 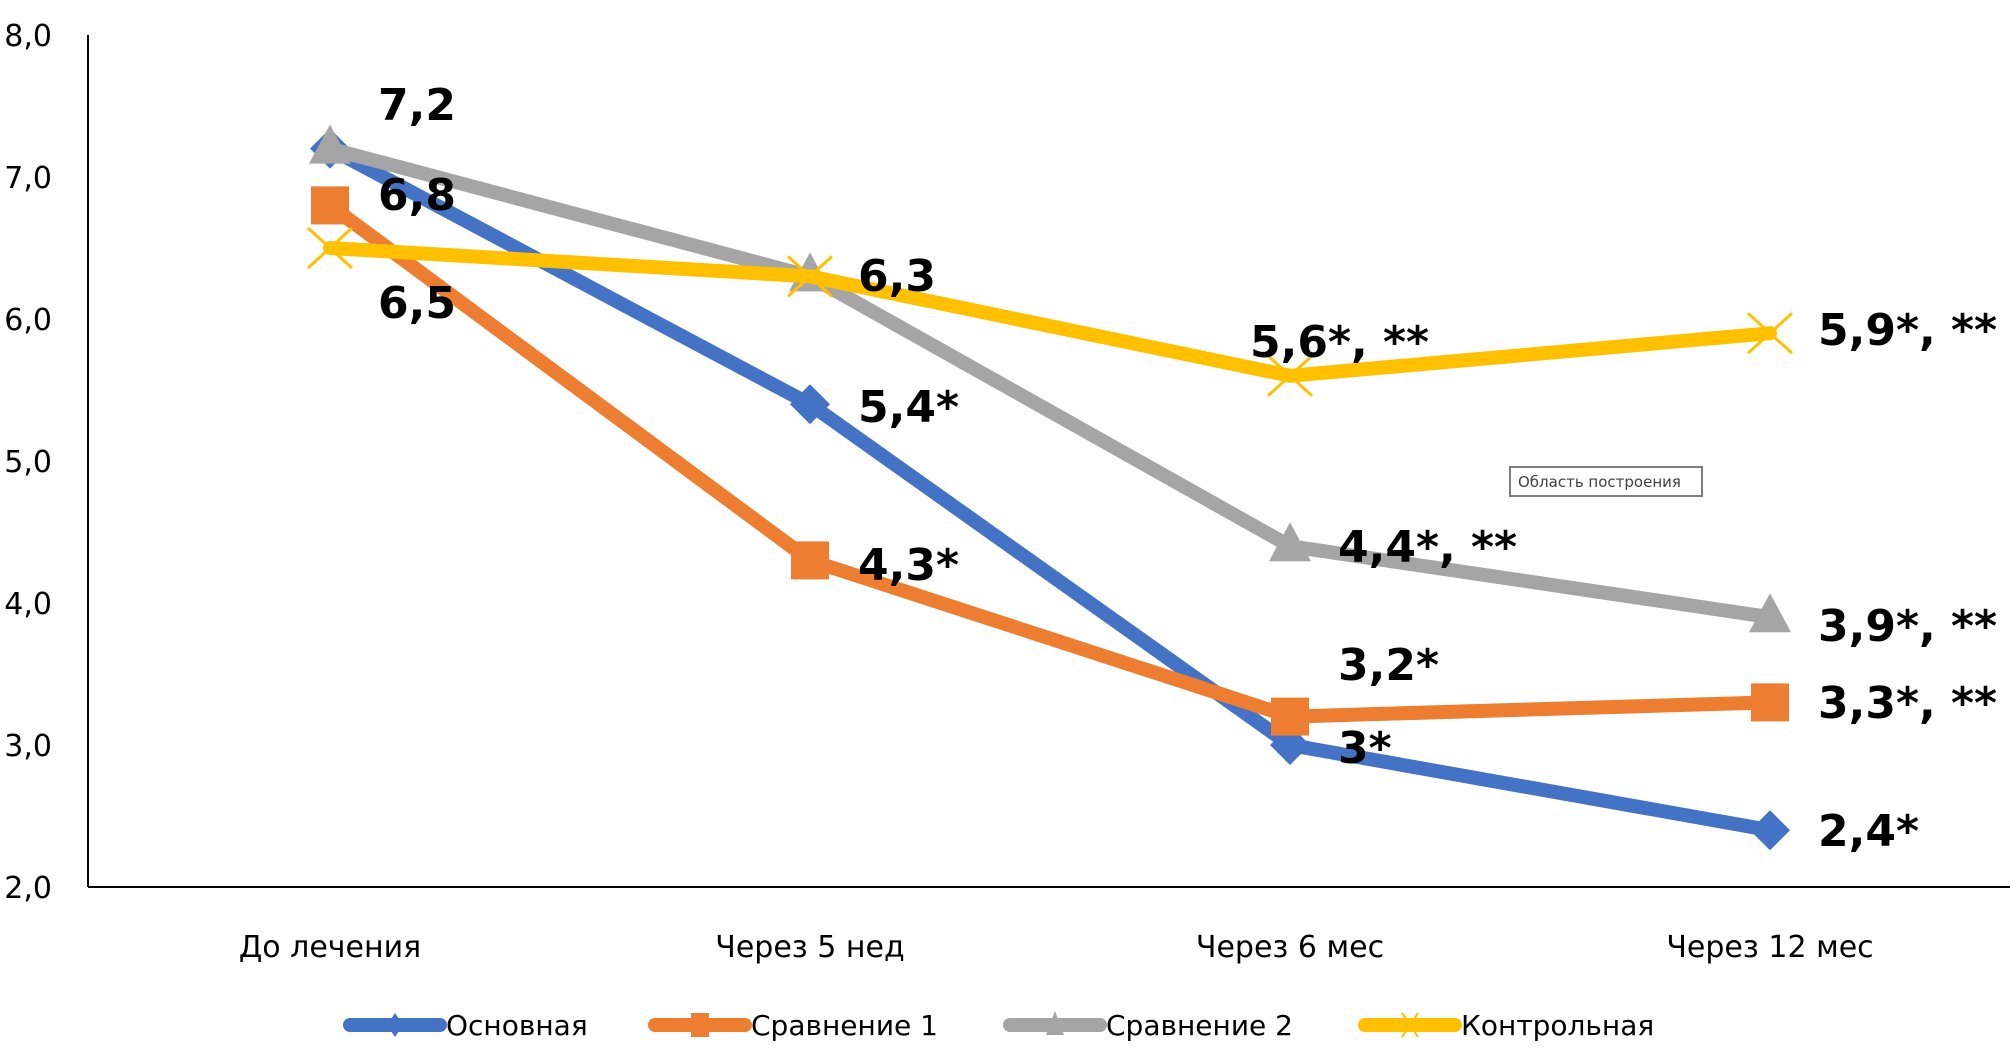 What do you see at coordinates (1907, 703) in the screenshot?
I see `data-label-sravnenie-1: 3,3*, **` at bounding box center [1907, 703].